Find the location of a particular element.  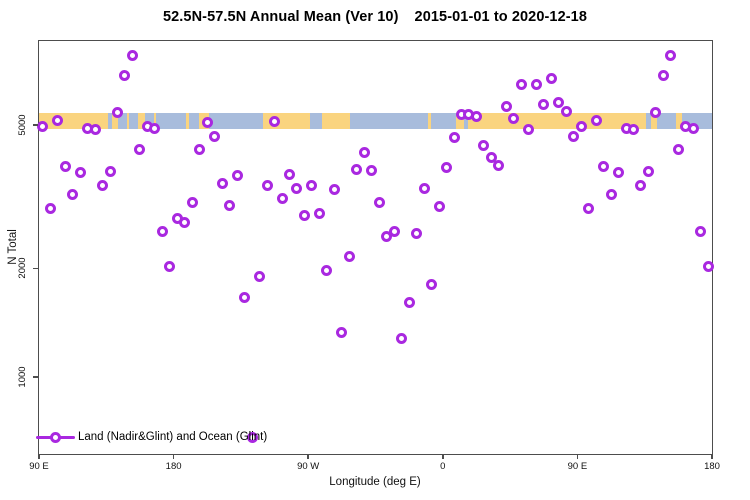

y-axis-tick-label: 1000 is located at coordinates (22, 377).